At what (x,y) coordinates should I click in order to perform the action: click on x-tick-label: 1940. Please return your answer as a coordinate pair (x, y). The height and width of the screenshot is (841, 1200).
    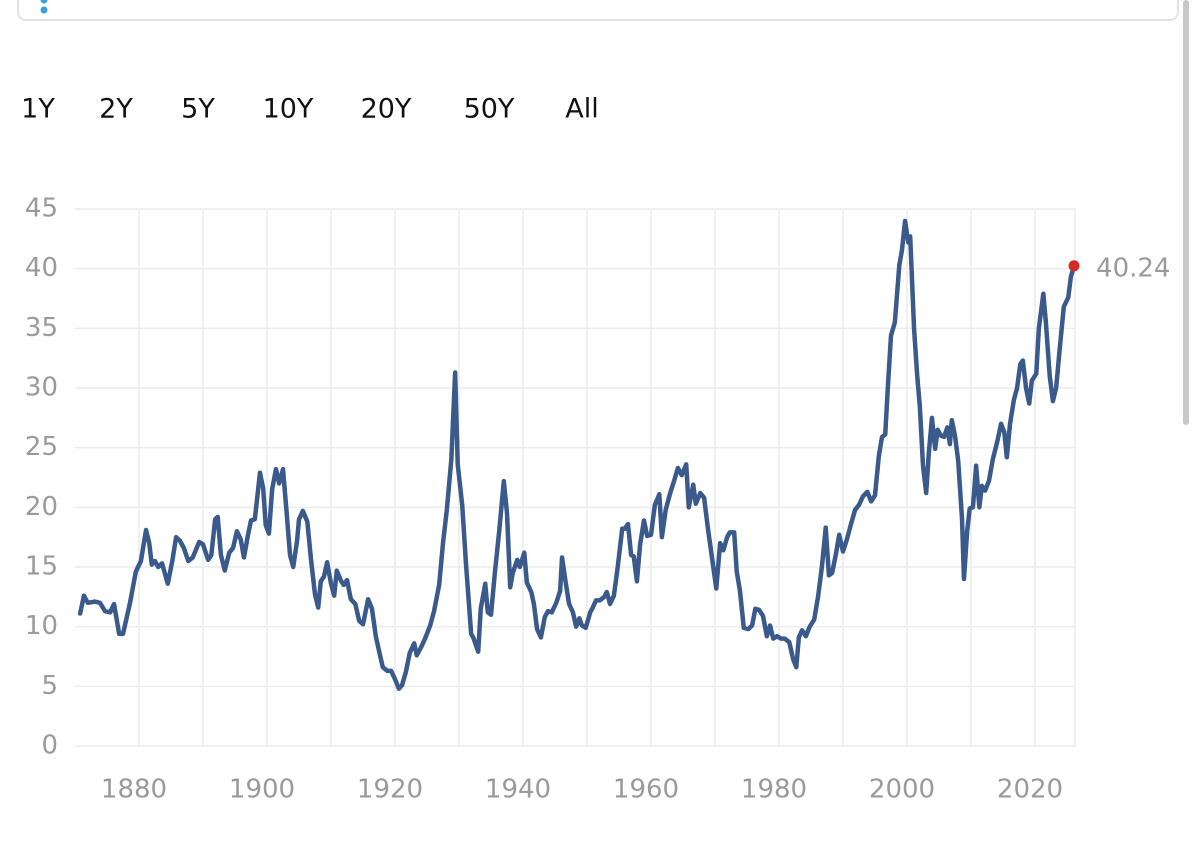
    Looking at the image, I should click on (518, 790).